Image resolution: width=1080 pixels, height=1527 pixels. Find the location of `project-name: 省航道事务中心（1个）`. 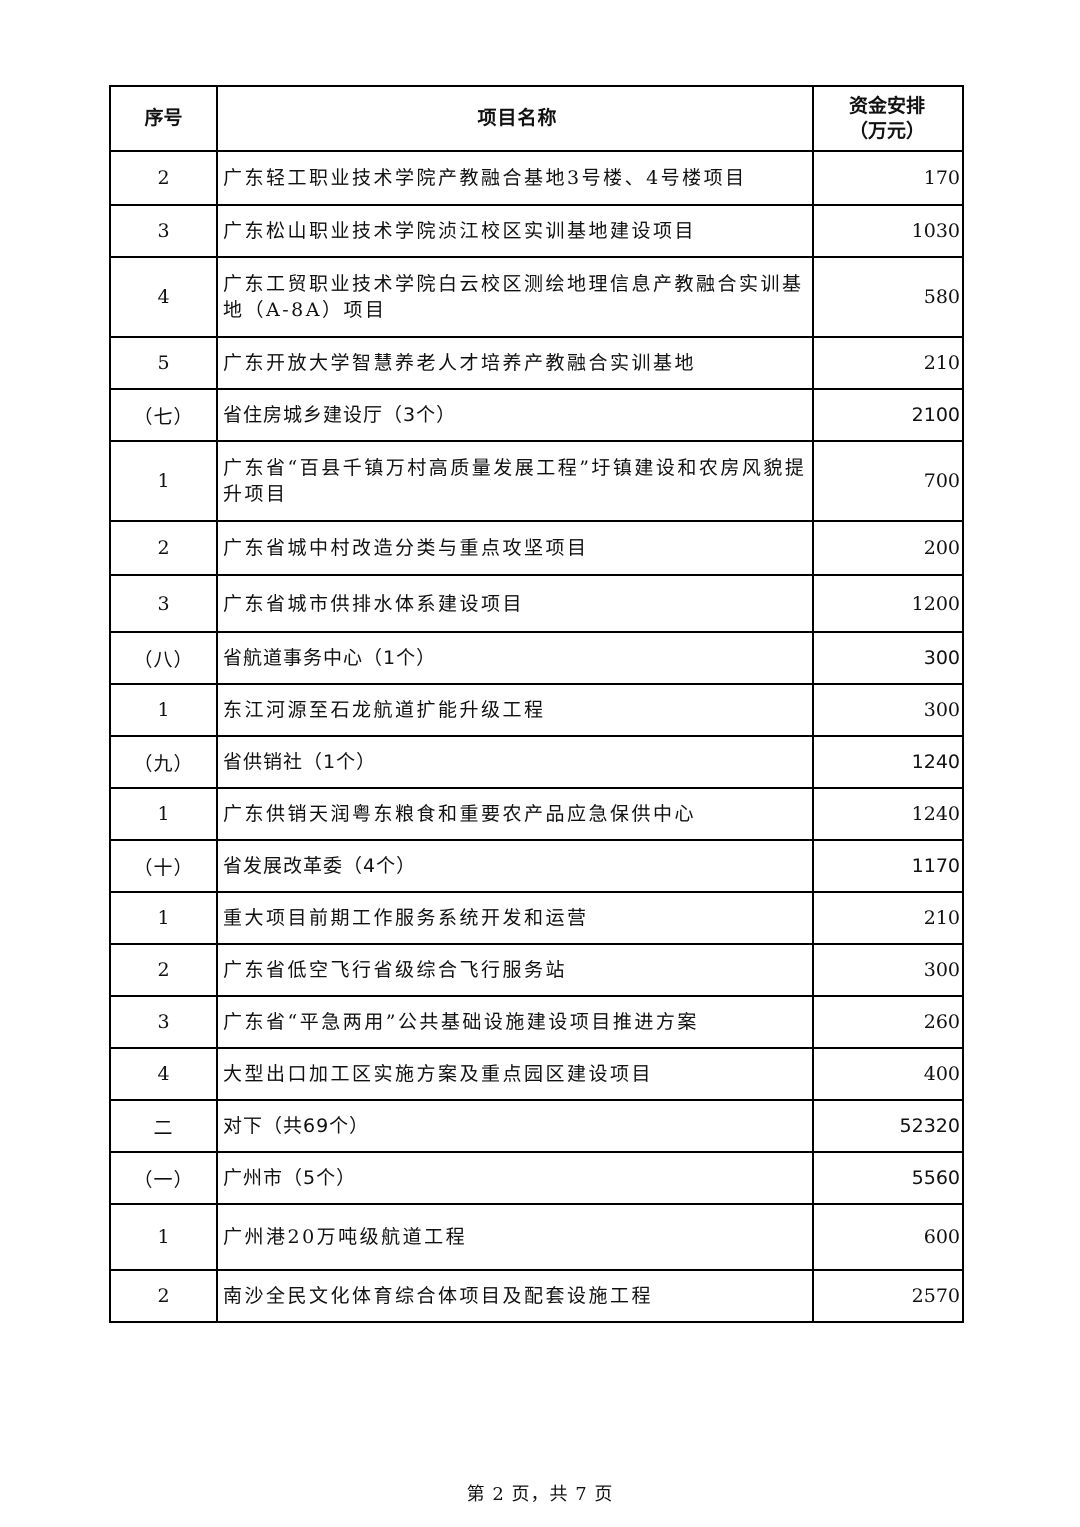

project-name: 省航道事务中心（1个） is located at coordinates (515, 658).